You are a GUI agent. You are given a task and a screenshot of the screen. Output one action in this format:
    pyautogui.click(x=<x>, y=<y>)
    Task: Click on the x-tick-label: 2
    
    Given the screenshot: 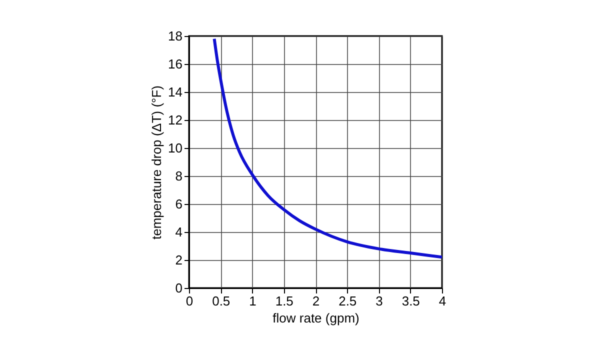 What is the action you would take?
    pyautogui.click(x=316, y=301)
    